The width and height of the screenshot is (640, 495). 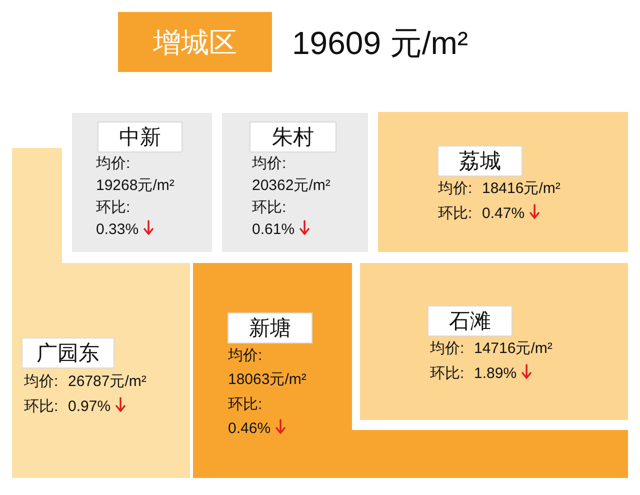 What do you see at coordinates (68, 353) in the screenshot?
I see `category-label: 广园东` at bounding box center [68, 353].